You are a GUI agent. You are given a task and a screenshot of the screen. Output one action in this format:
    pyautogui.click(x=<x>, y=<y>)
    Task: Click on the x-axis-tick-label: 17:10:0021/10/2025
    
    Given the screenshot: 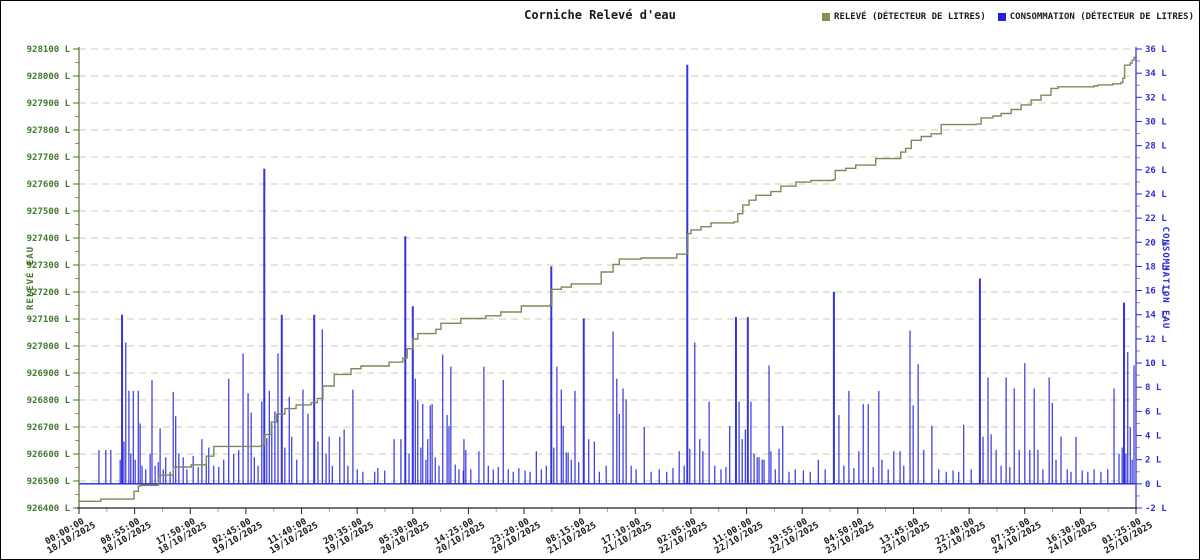 What is the action you would take?
    pyautogui.click(x=626, y=535)
    